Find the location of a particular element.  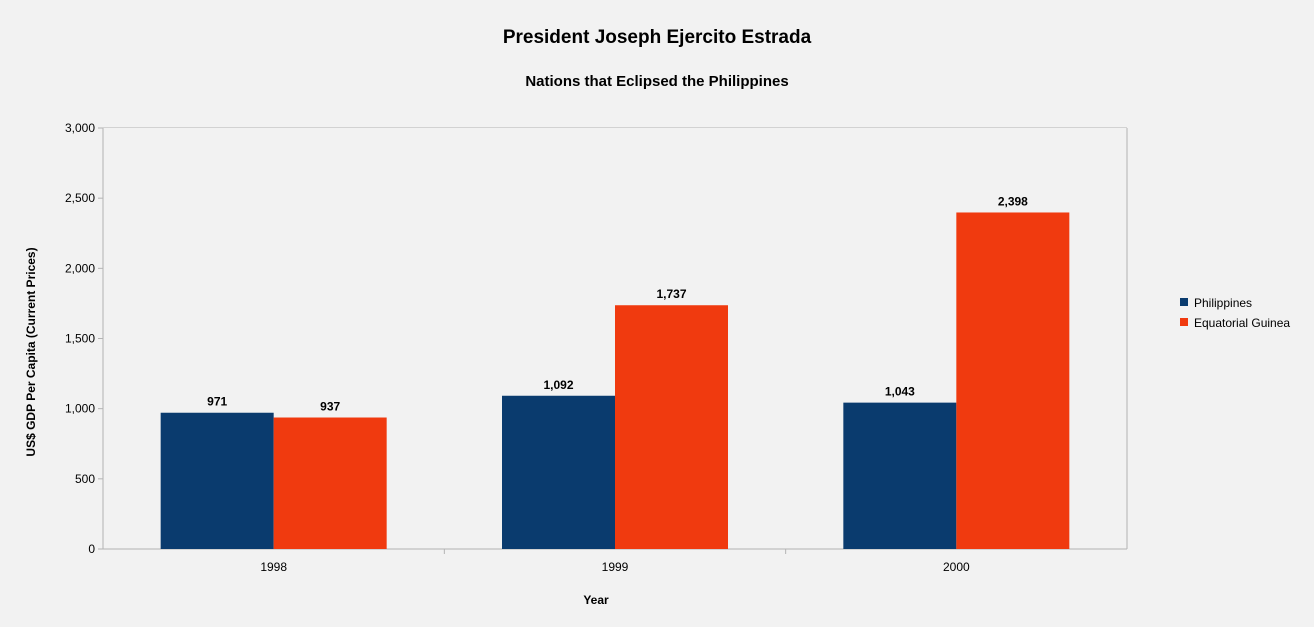

bar-philippines-1998 is located at coordinates (217, 480).